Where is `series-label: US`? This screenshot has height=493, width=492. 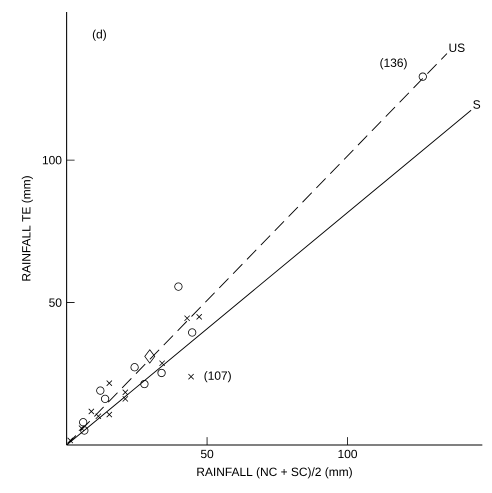
series-label: US is located at coordinates (457, 48).